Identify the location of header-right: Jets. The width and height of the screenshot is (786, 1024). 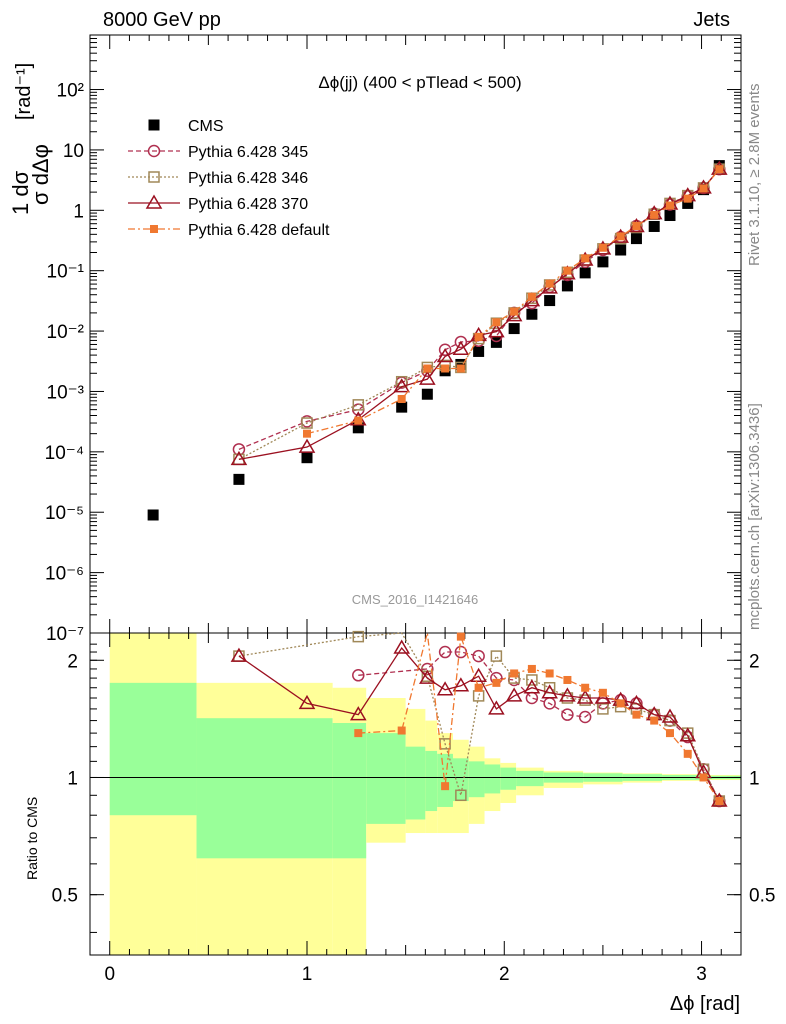
(711, 20).